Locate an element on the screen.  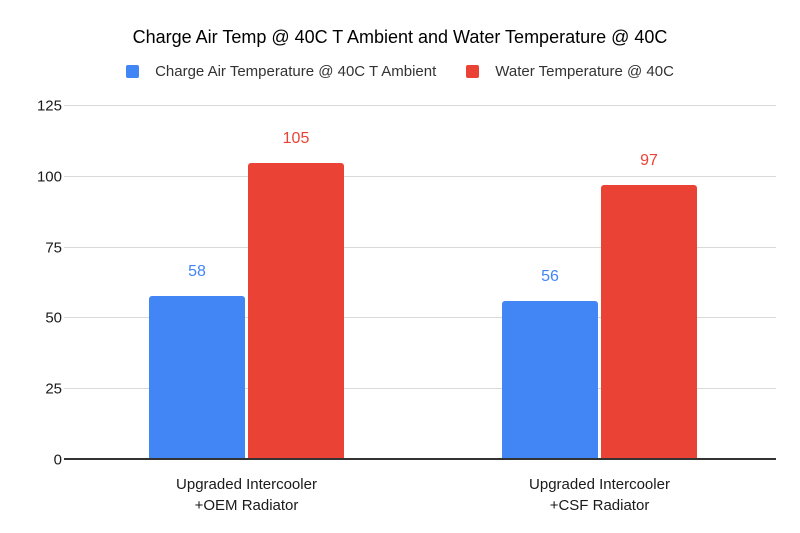
bar-cell: 56 is located at coordinates (550, 283).